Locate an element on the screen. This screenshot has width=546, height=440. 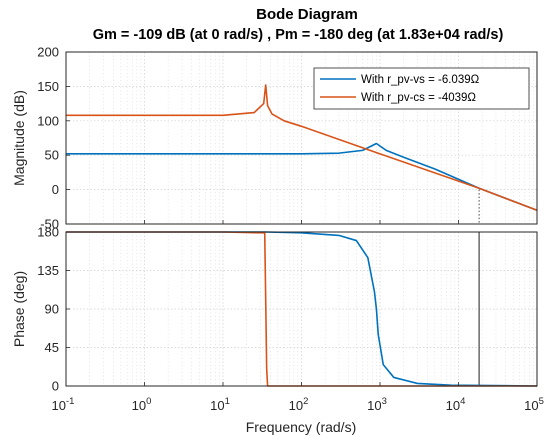
chart-title: Bode Diagram is located at coordinates (307, 14).